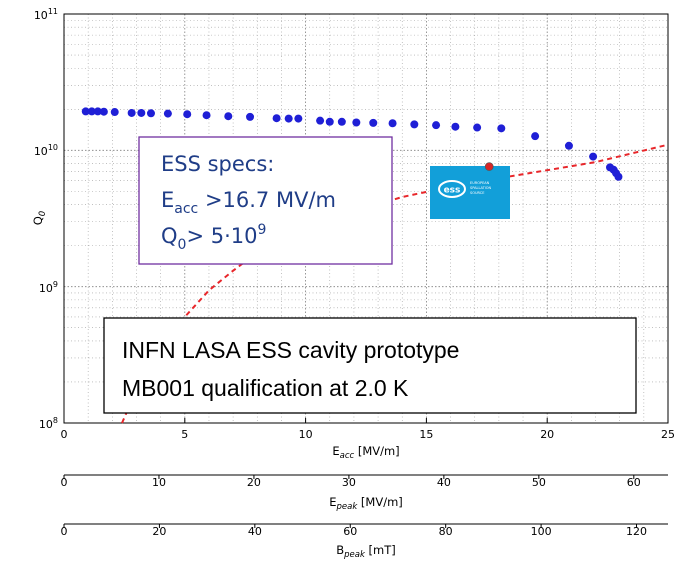  Describe the element at coordinates (426, 434) in the screenshot. I see `x-tick-label: 15` at that location.